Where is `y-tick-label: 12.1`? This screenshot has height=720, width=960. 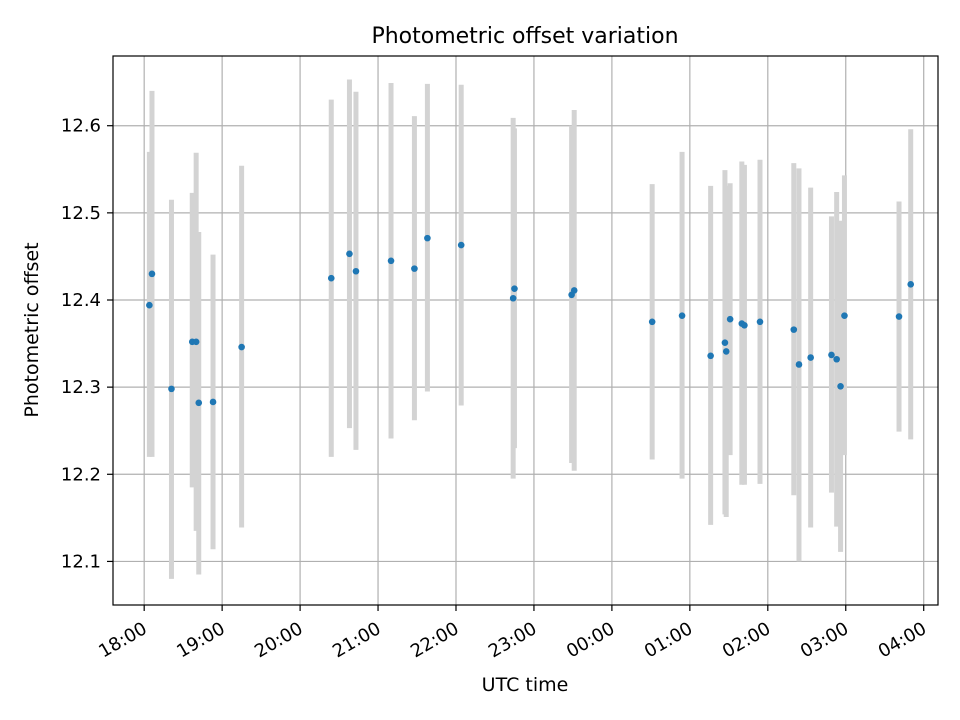
y-tick-label: 12.1 is located at coordinates (81, 561).